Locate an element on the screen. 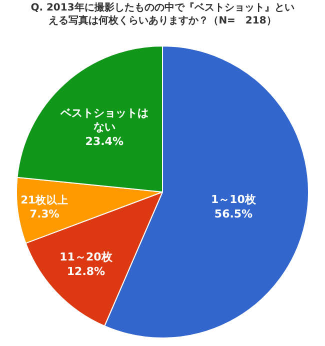  slice-label: 11～20枚 is located at coordinates (87, 257).